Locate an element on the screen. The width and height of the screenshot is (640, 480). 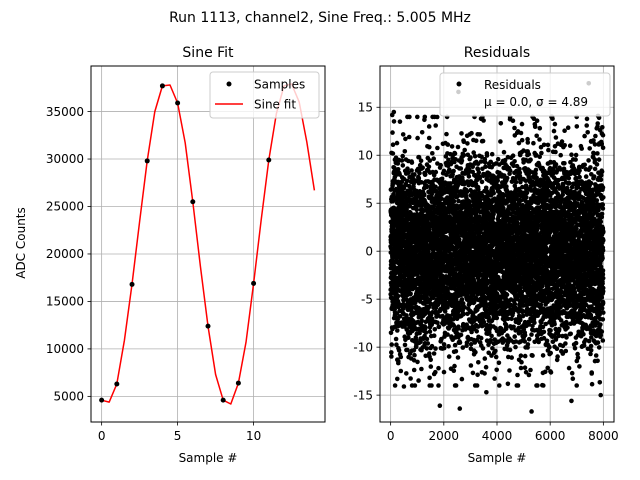
sine-fit-ytick-label: 35000 is located at coordinates (65, 112).